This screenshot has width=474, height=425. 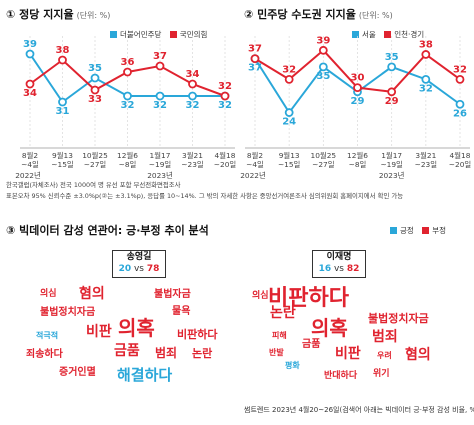 What do you see at coordinates (127, 155) in the screenshot?
I see `party-x-tick-label: 12월6` at bounding box center [127, 155].